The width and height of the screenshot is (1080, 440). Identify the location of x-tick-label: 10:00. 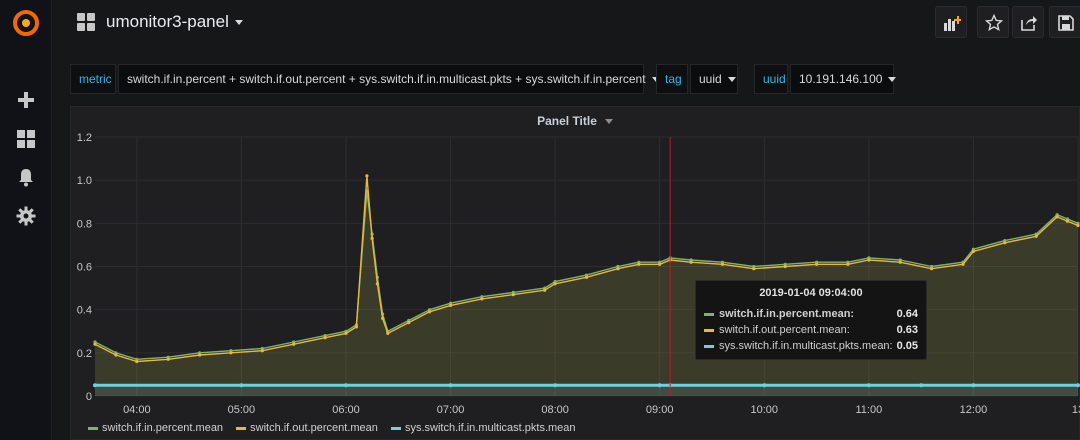
(765, 410).